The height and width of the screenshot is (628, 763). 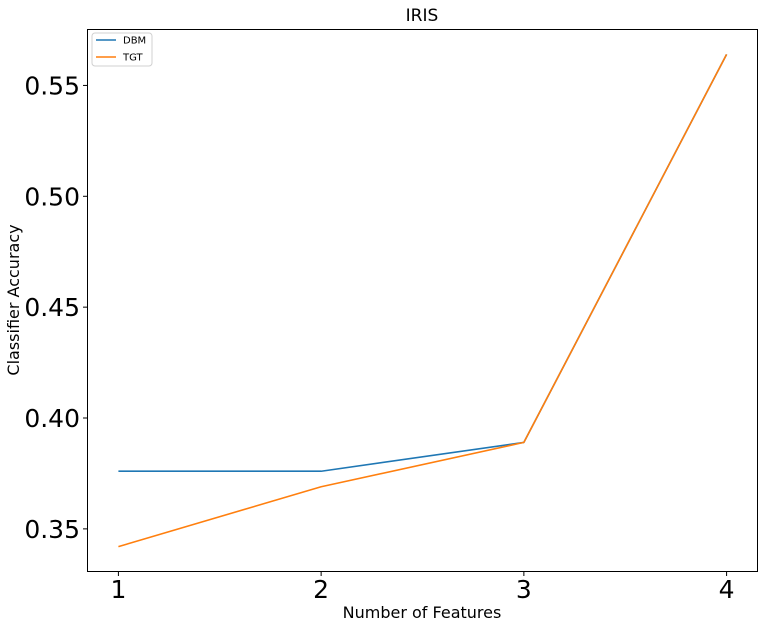 What do you see at coordinates (422, 16) in the screenshot?
I see `chart-title: IRIS` at bounding box center [422, 16].